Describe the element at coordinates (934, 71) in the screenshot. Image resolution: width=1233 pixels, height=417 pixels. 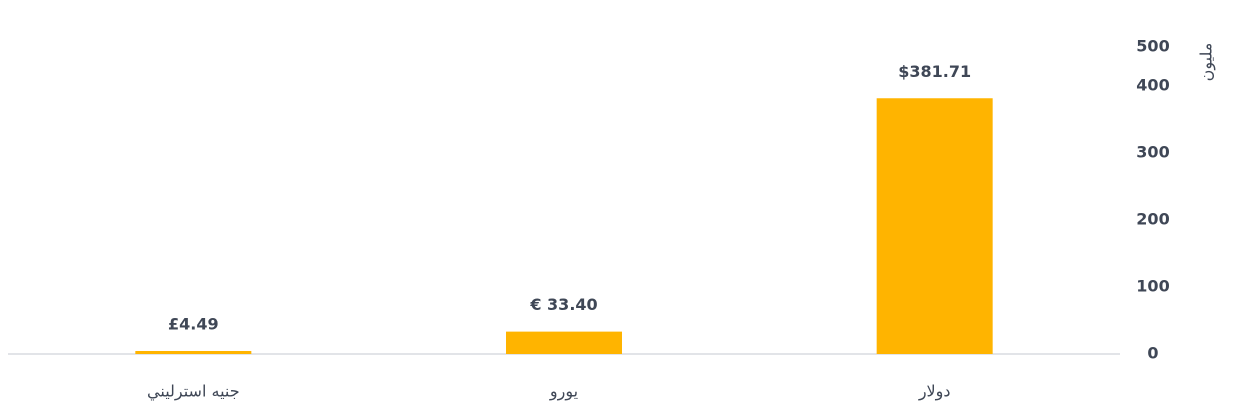
I see `value-label: $381.71` at that location.